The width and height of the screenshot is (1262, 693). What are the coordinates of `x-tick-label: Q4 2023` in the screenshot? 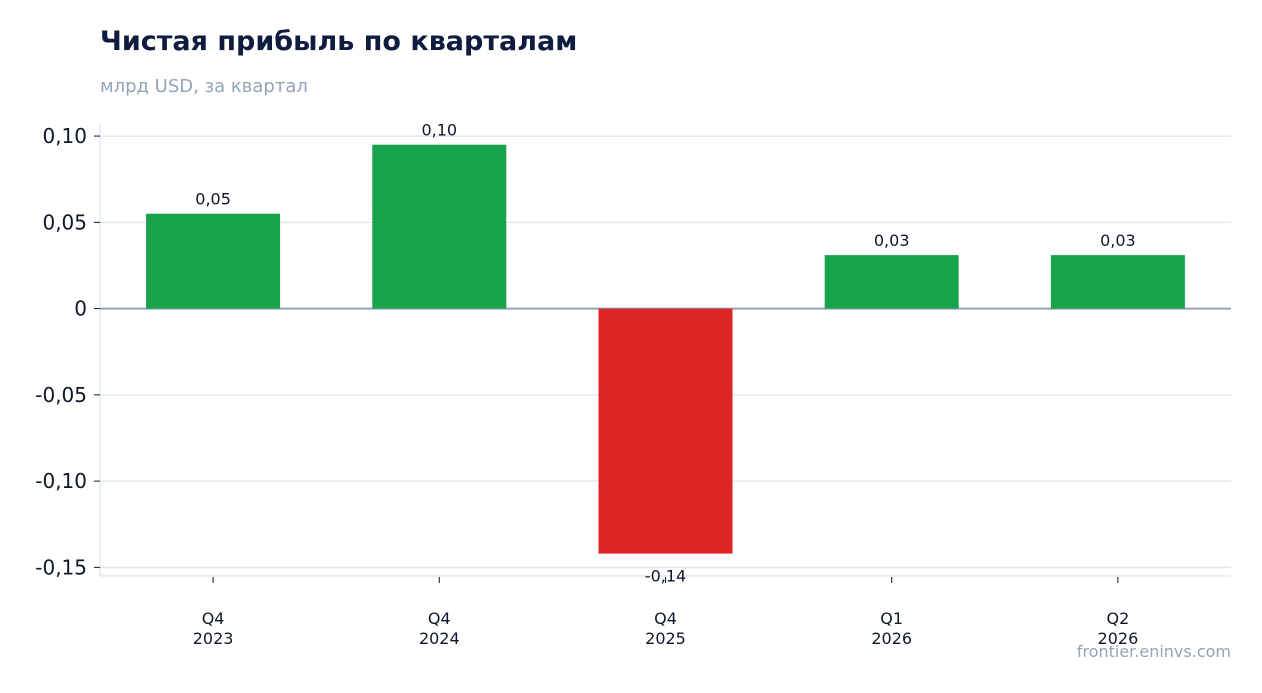 It's located at (213, 628).